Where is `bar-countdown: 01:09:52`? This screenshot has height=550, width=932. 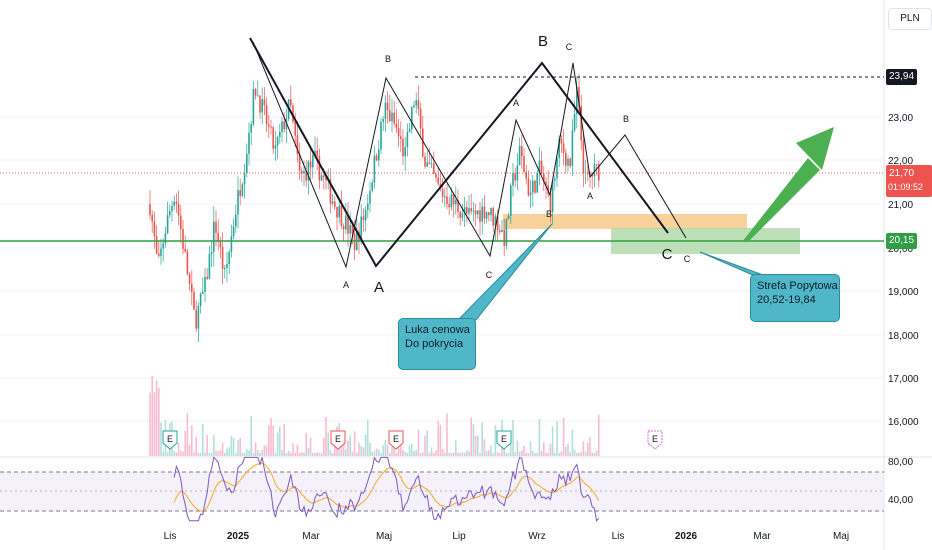 bar-countdown: 01:09:52 is located at coordinates (906, 187).